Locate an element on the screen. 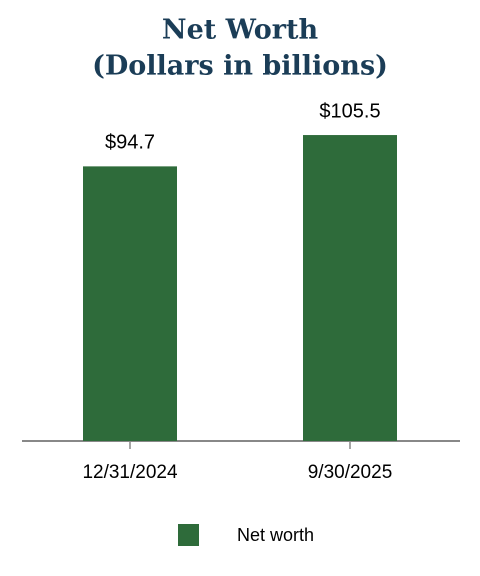  x-tick-label: 12/31/2024 is located at coordinates (130, 472).